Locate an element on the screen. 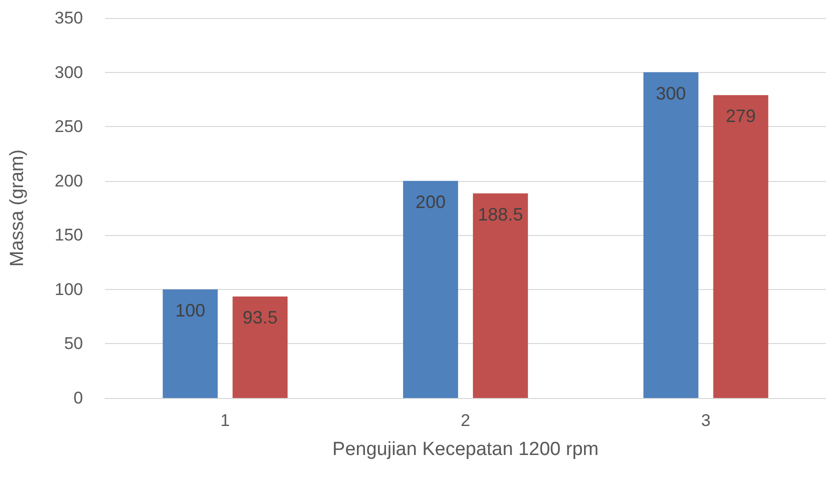 Image resolution: width=826 pixels, height=482 pixels. y-tick-label: 0 is located at coordinates (78, 398).